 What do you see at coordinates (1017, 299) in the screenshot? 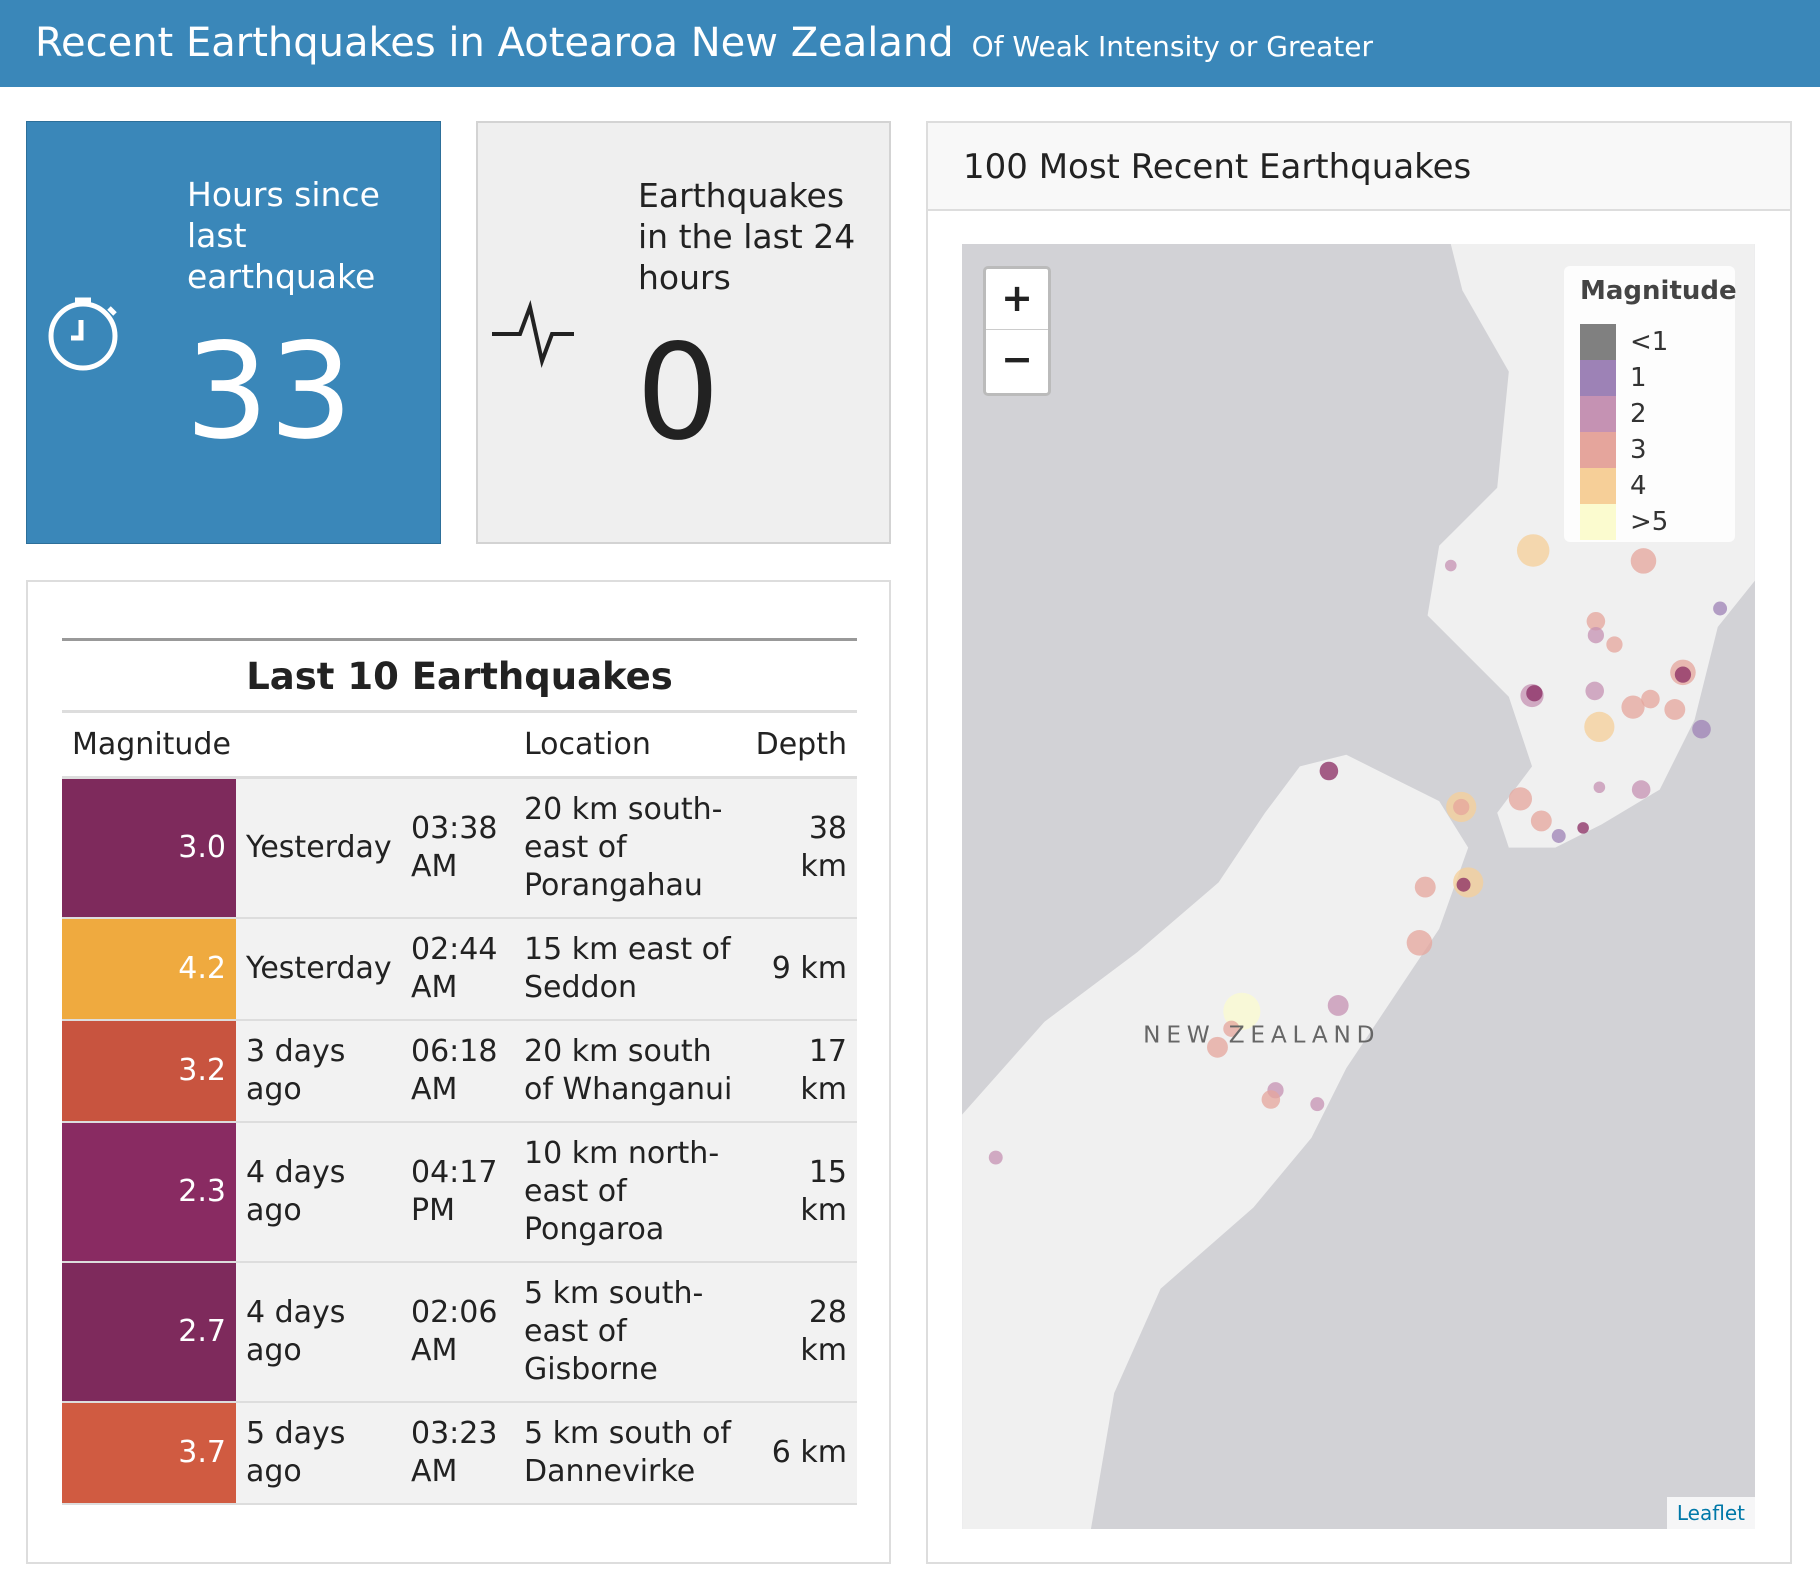
I see `zoom-in: +` at bounding box center [1017, 299].